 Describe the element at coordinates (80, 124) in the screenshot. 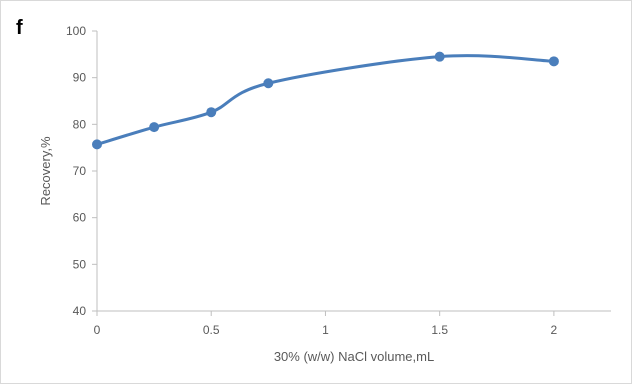

I see `y-tick-label: 80` at that location.